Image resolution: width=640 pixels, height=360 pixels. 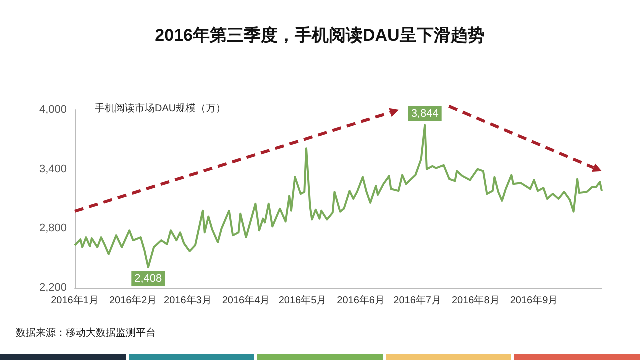 I want to click on x-tick-label: 2016年6月, so click(x=361, y=300).